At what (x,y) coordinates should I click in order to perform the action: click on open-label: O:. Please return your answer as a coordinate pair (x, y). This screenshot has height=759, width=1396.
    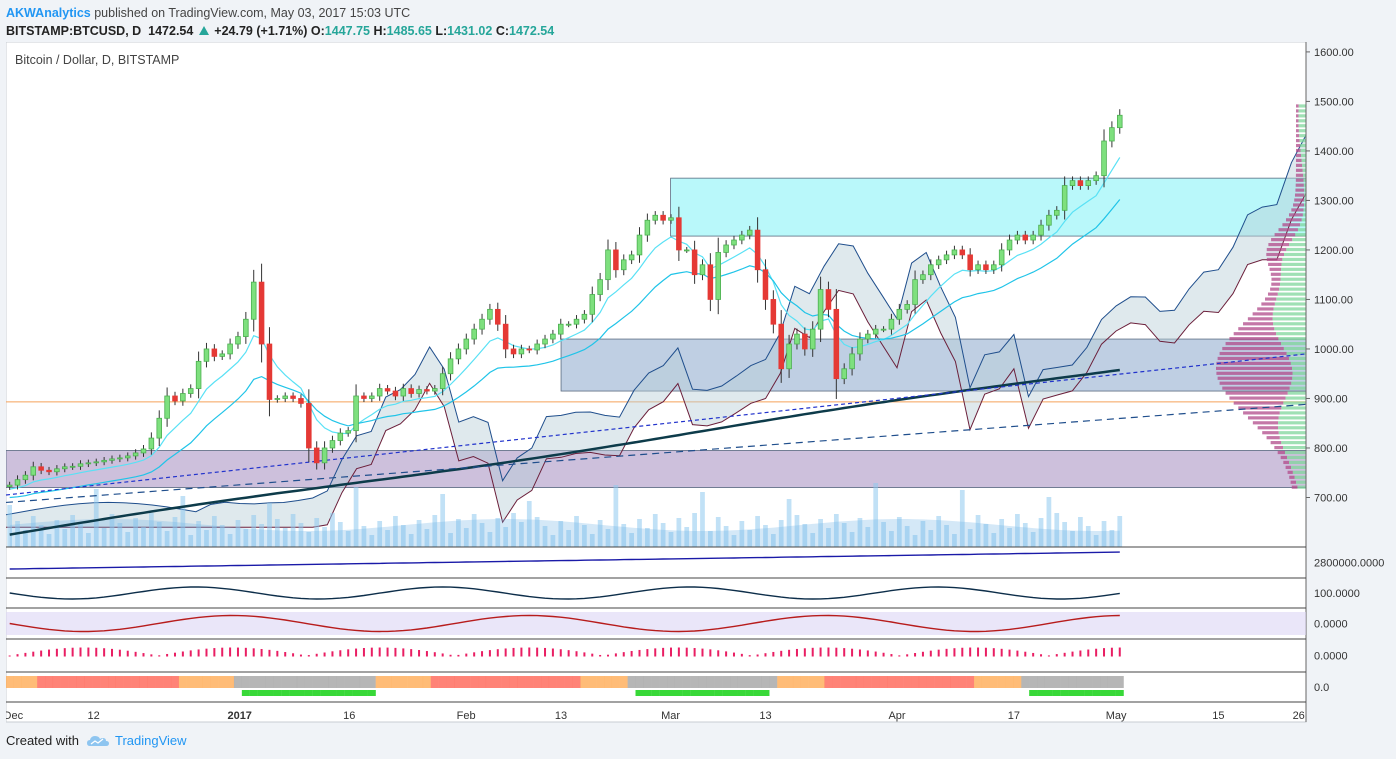
    Looking at the image, I should click on (317, 31).